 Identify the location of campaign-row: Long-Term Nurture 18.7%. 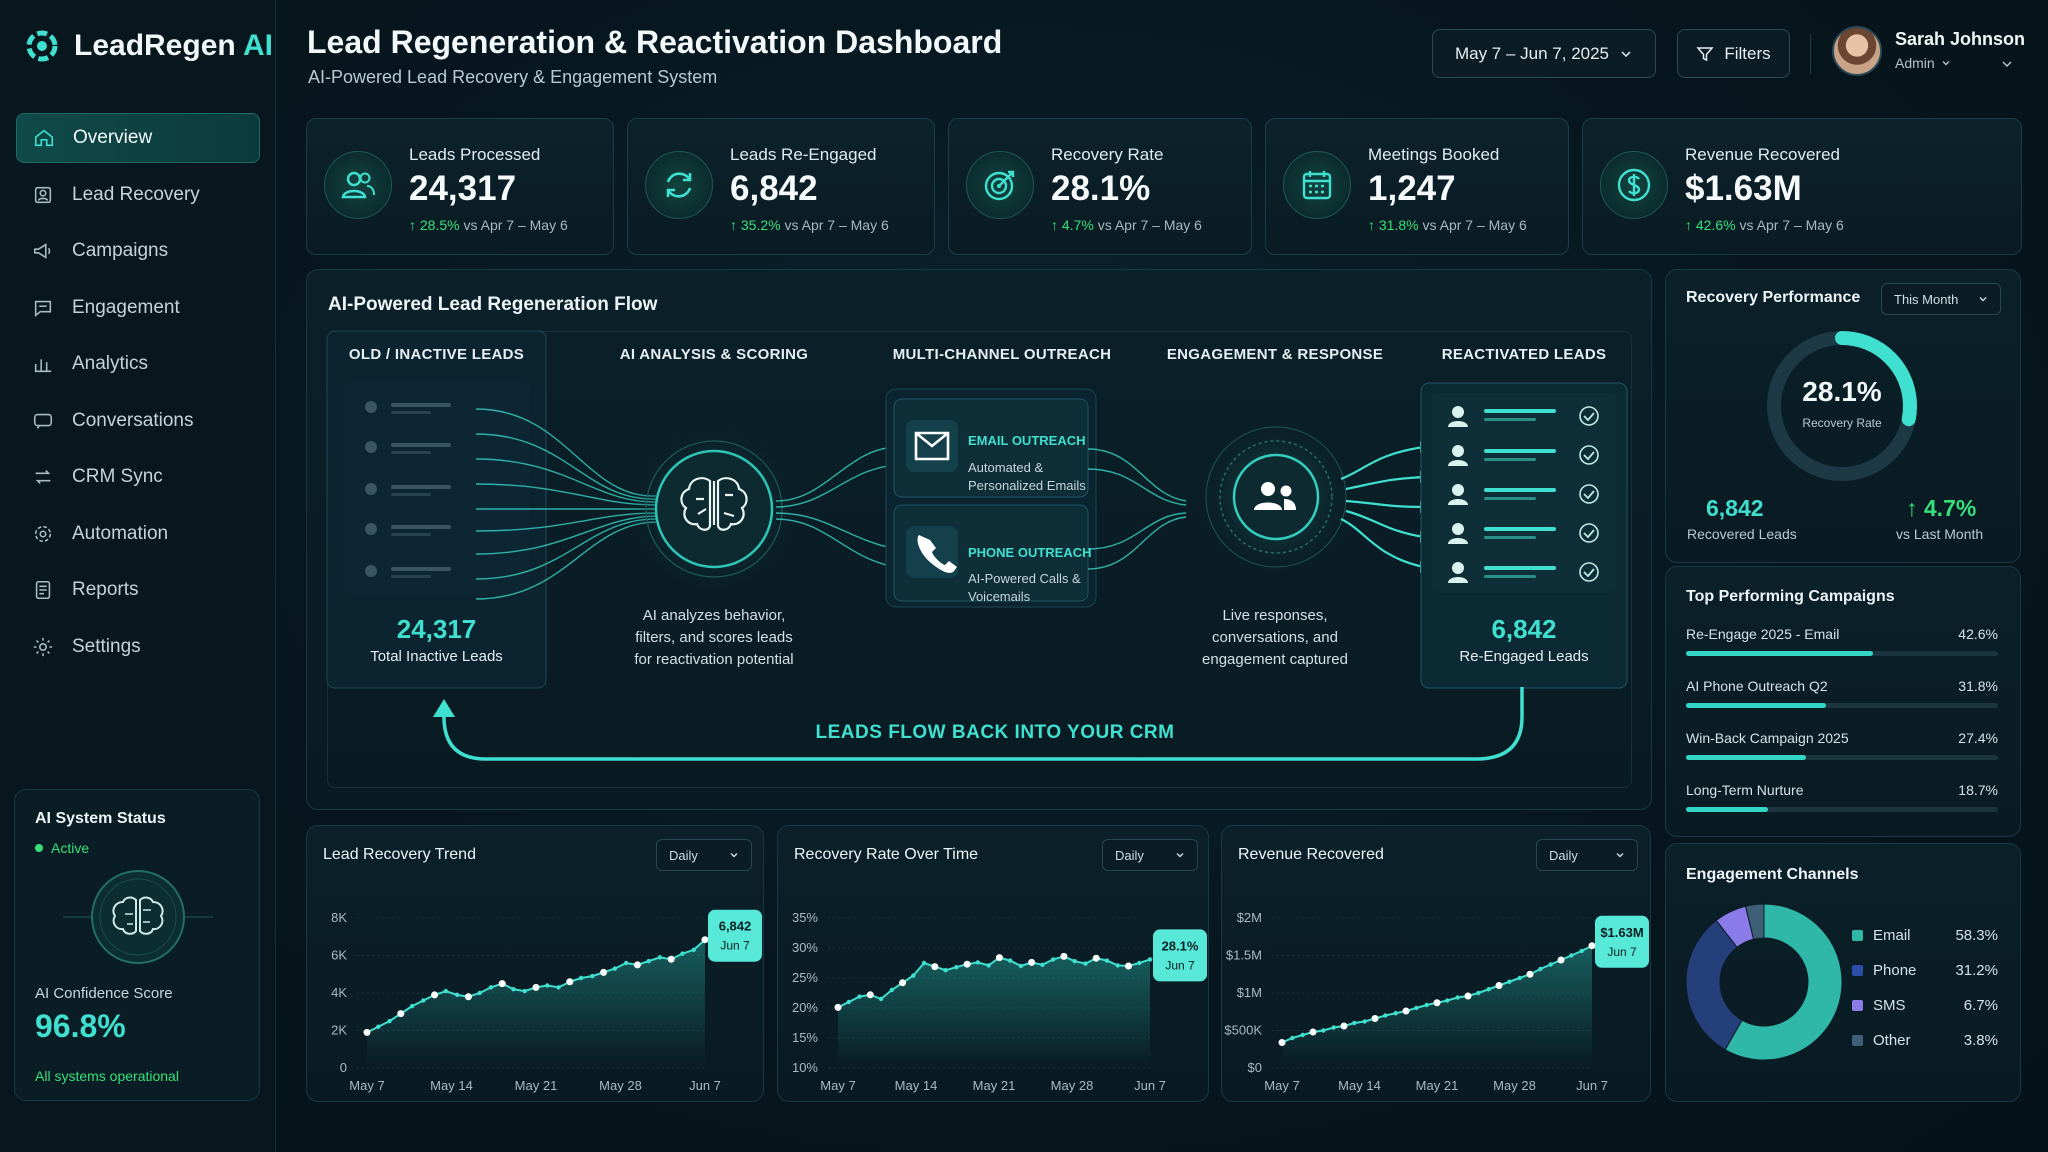
(1842, 797).